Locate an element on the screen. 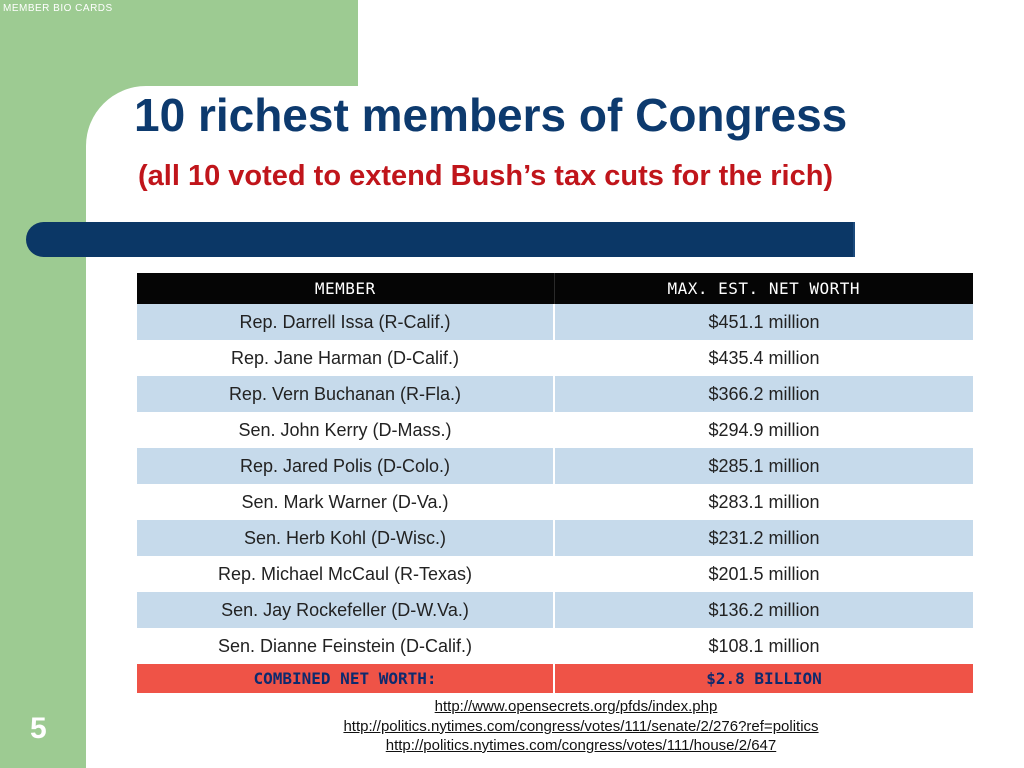 This screenshot has height=768, width=1024. member-cell: Rep. Vern Buchanan (R-Fla.) is located at coordinates (346, 394).